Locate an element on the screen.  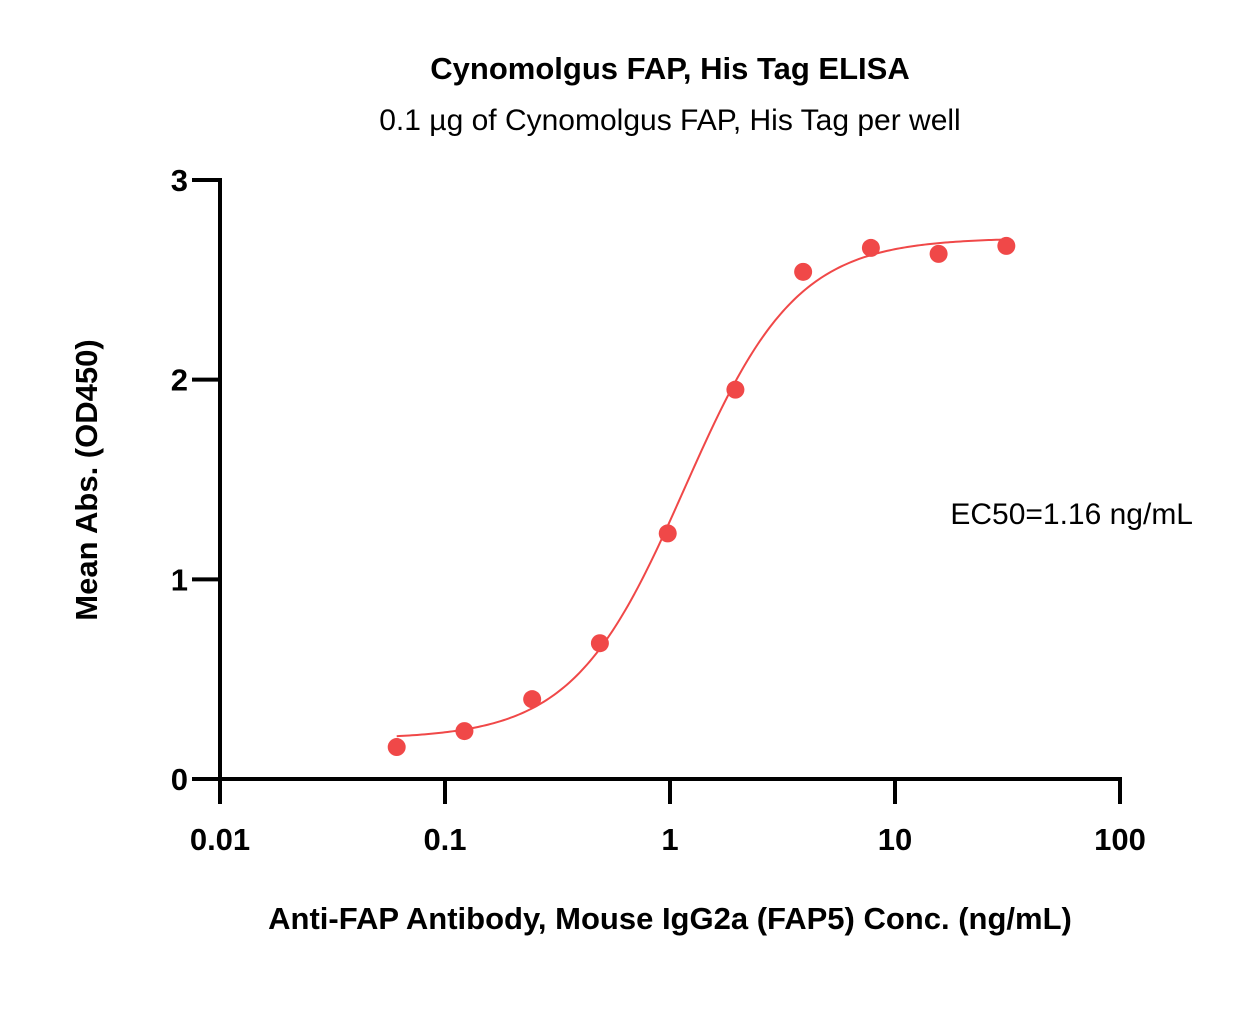
y-tick-label: 1 is located at coordinates (179, 579).